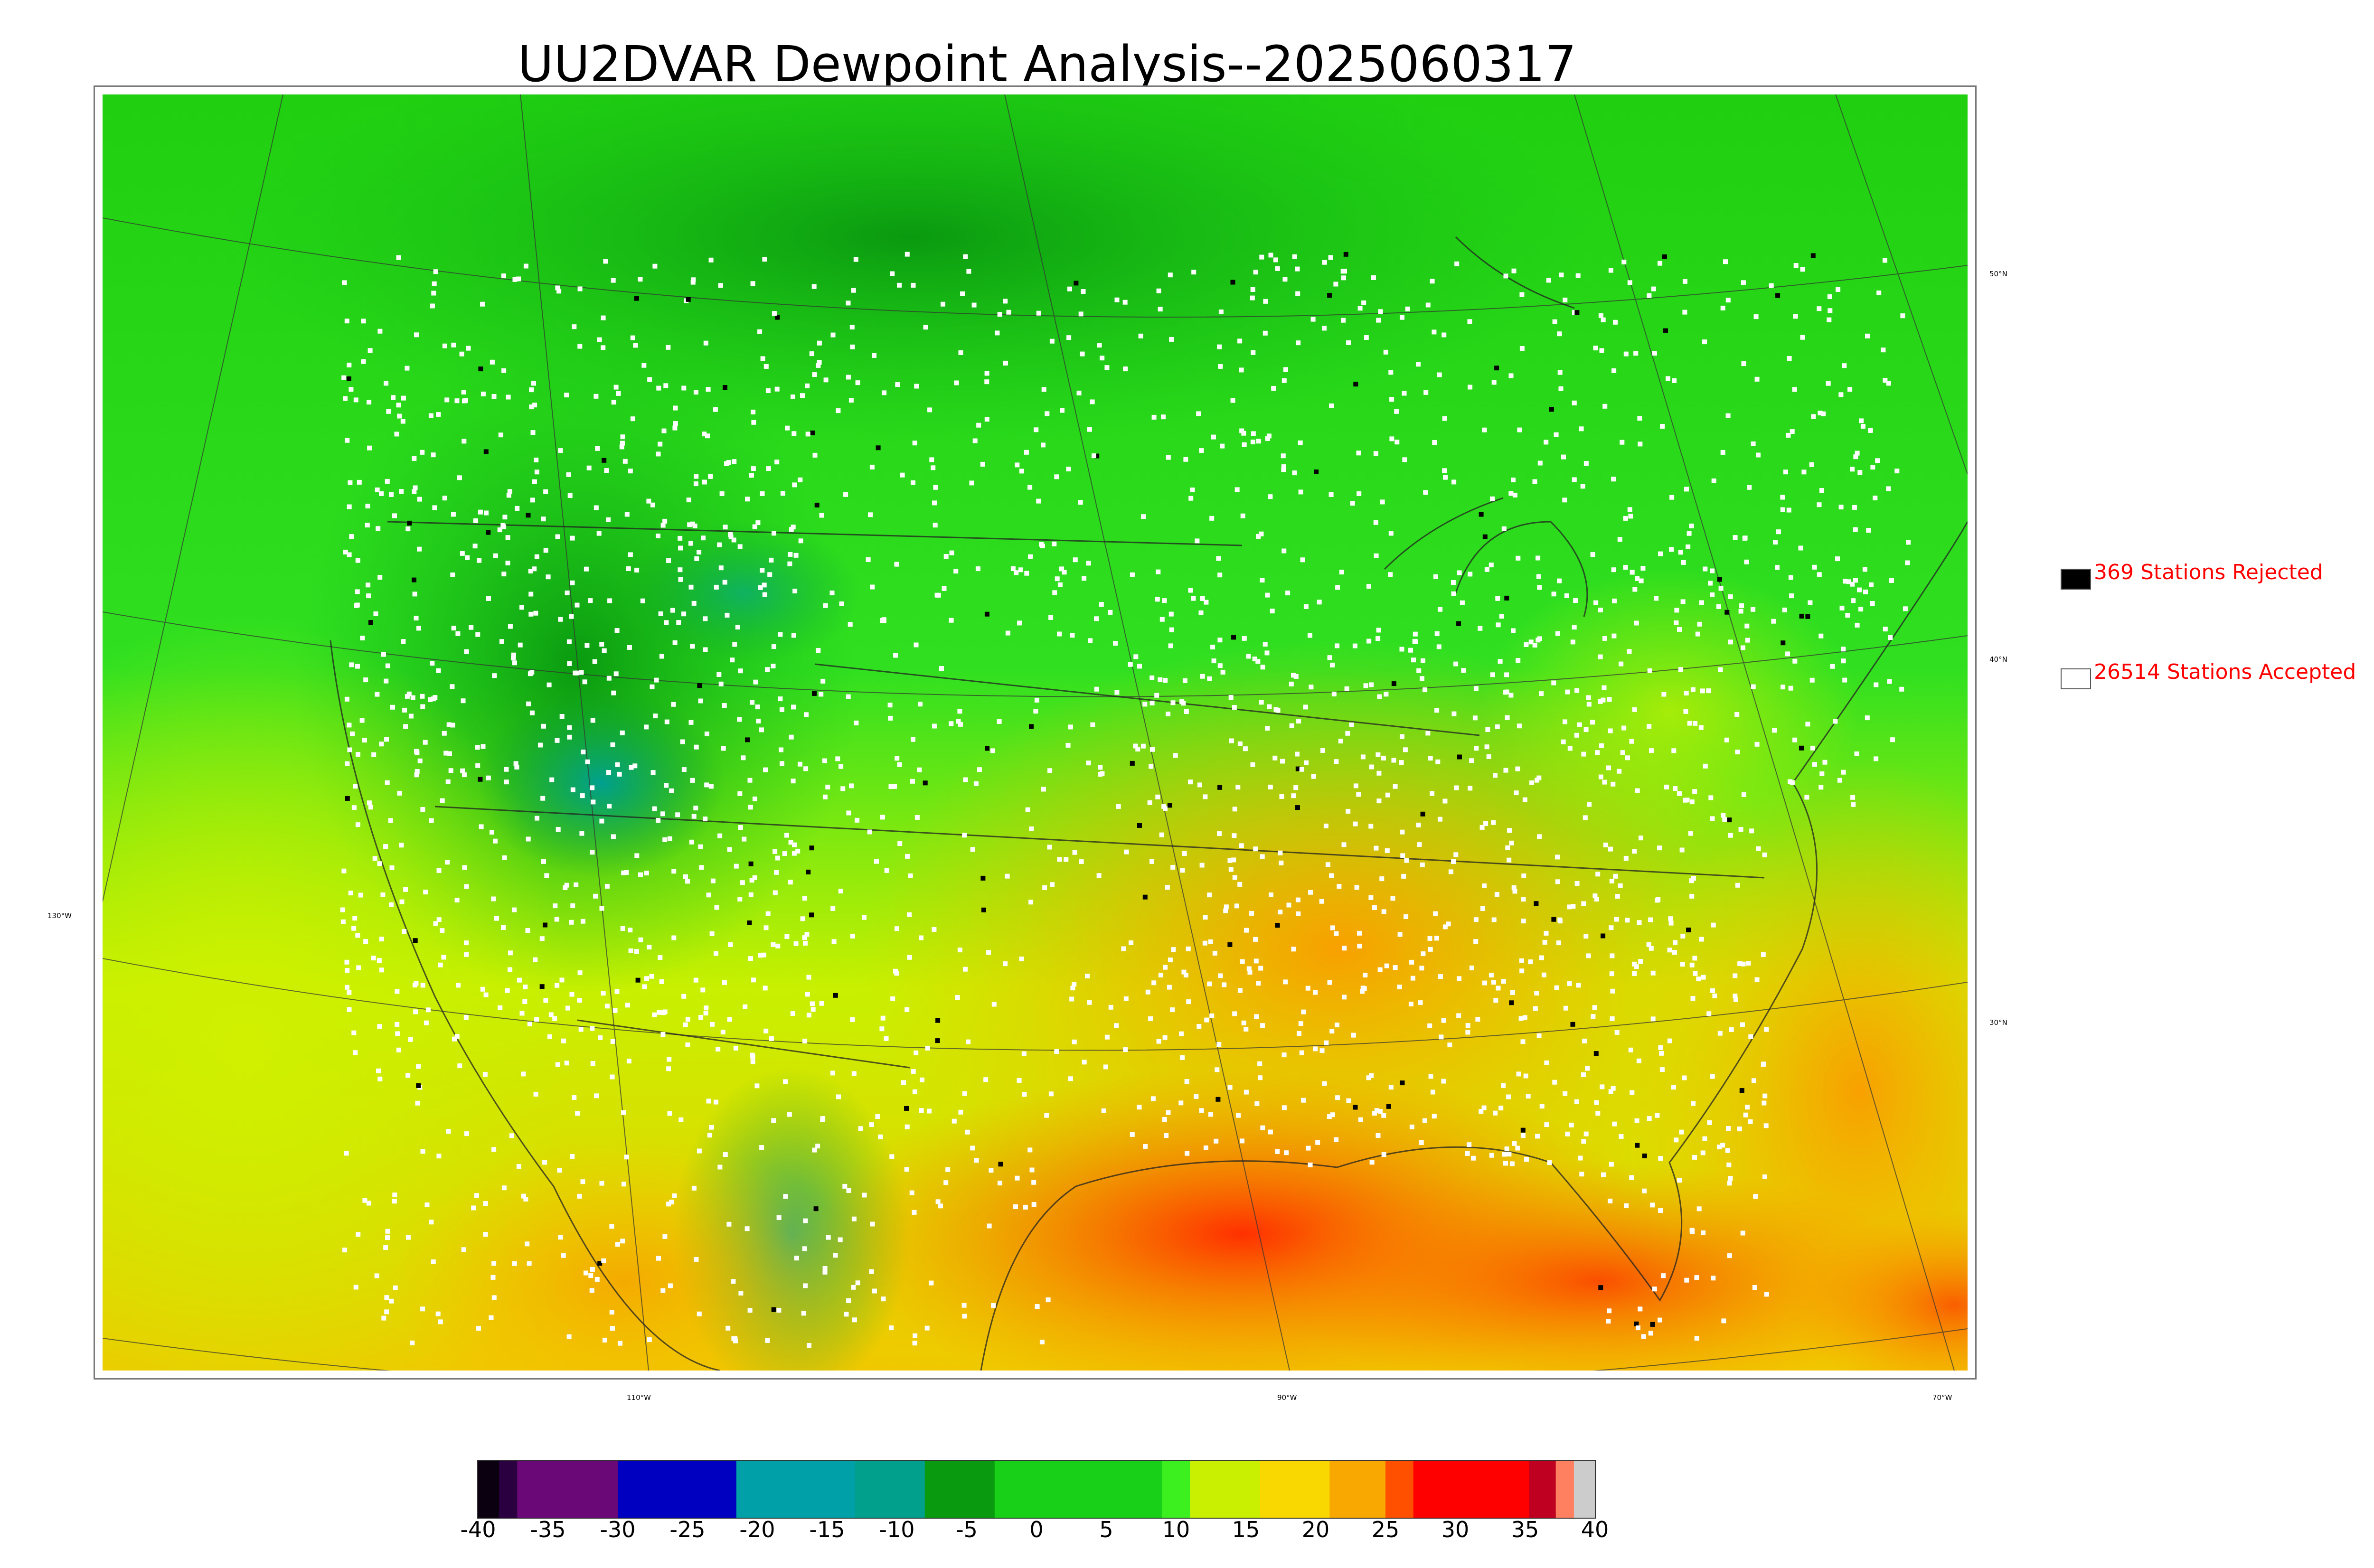  Describe the element at coordinates (1399, 1489) in the screenshot. I see `colorbar-segment` at that location.